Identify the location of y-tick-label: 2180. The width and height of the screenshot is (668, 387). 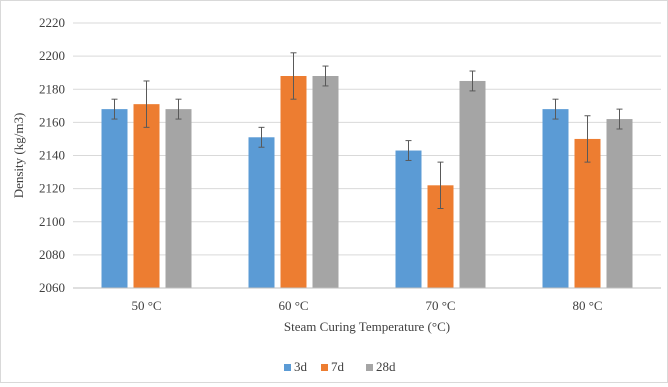
(52, 88).